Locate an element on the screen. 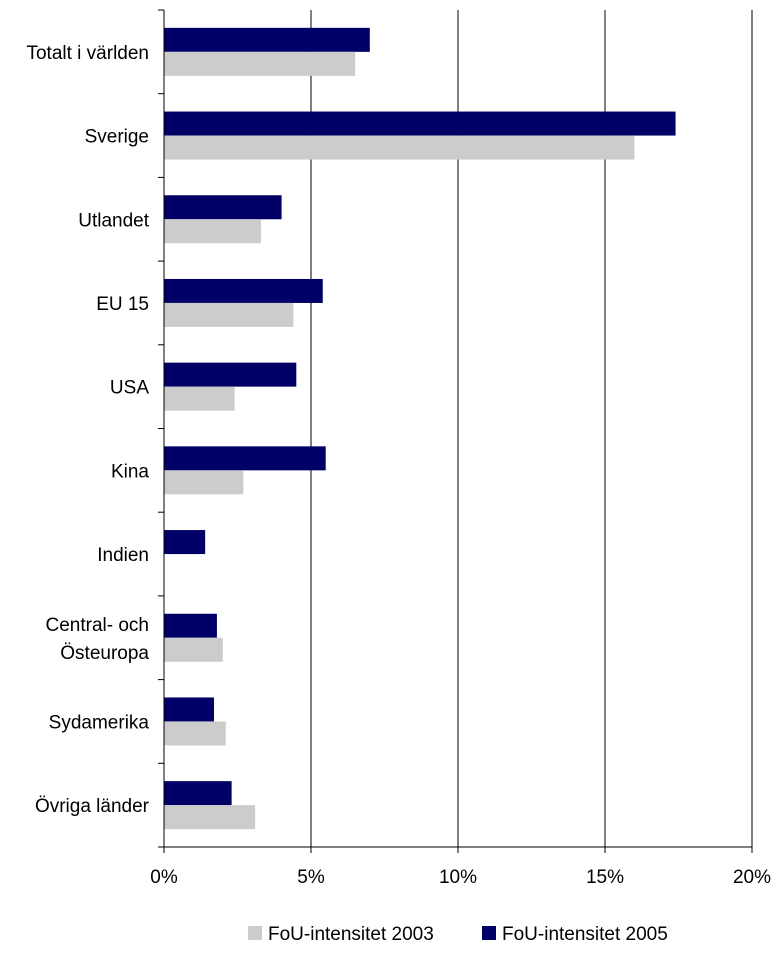 This screenshot has width=776, height=956. category-label: Sverige is located at coordinates (117, 137).